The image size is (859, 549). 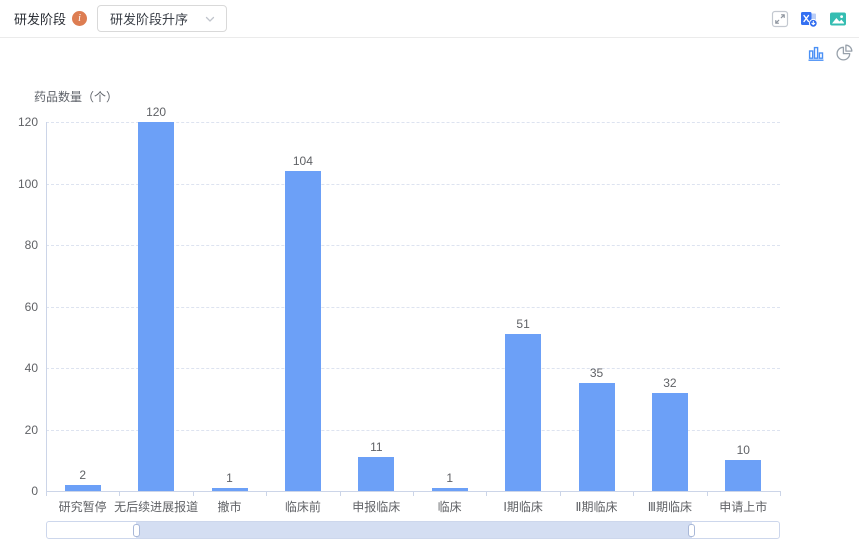 I want to click on x-axis-label: Ⅰ期临床, so click(x=523, y=507).